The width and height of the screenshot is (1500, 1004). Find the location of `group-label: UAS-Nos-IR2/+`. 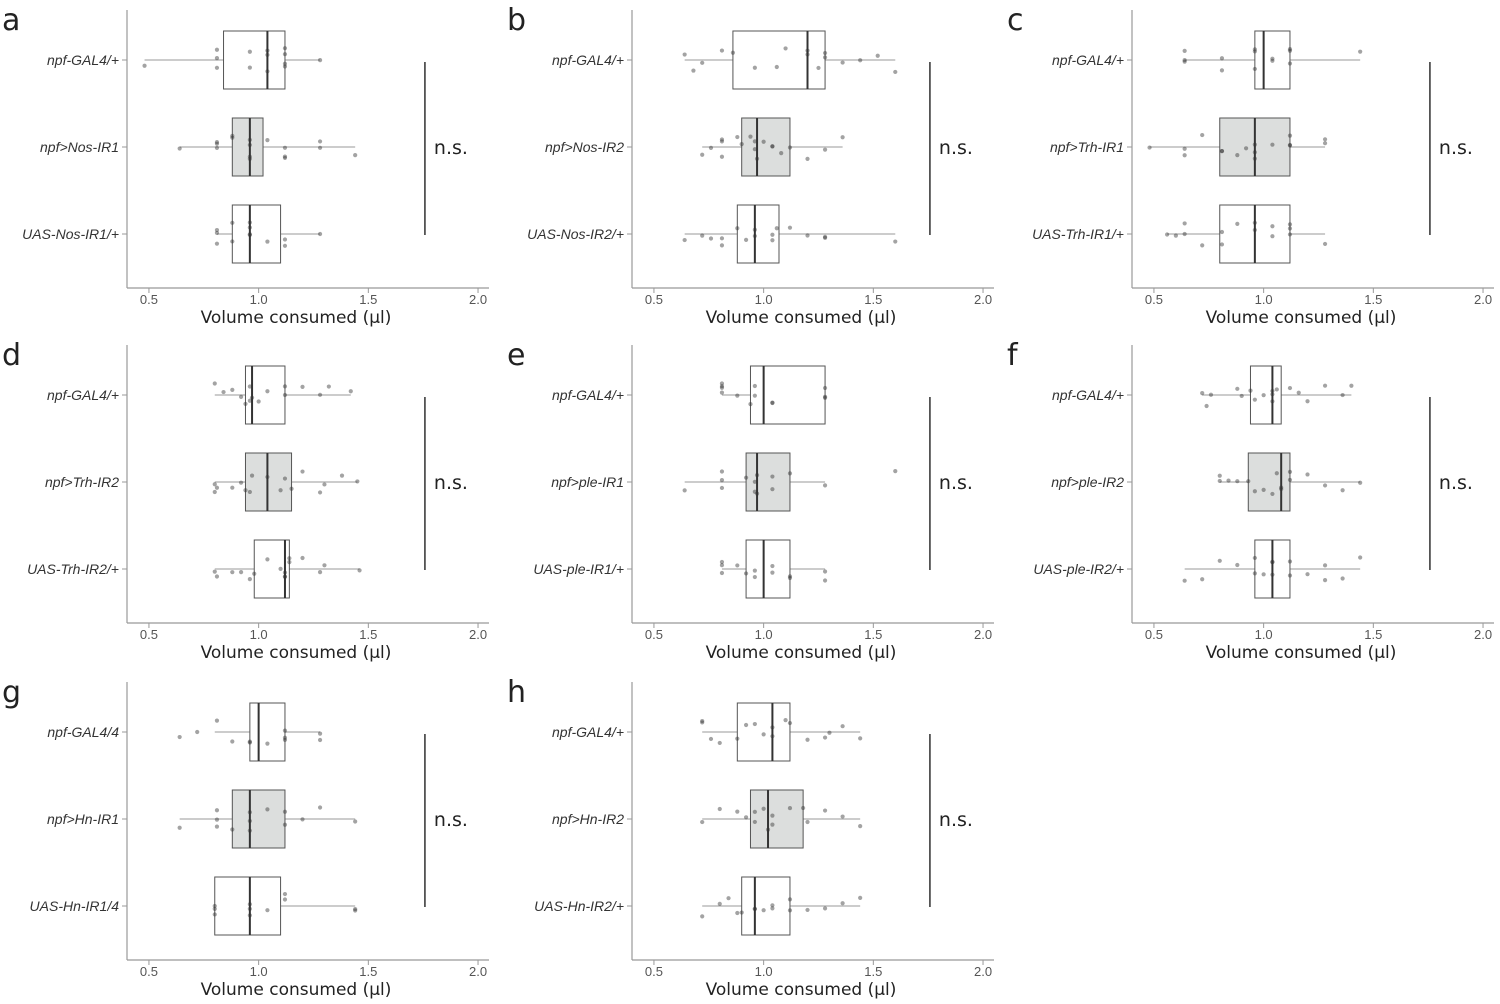

group-label: UAS-Nos-IR2/+ is located at coordinates (575, 234).